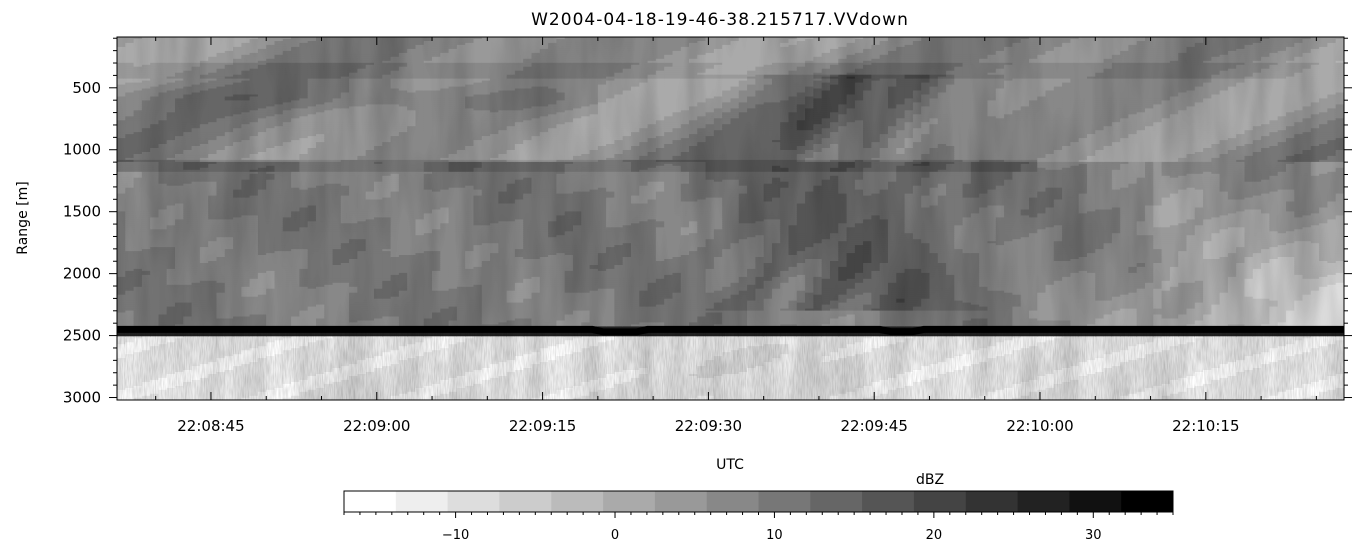 The width and height of the screenshot is (1362, 544). I want to click on chart-title: W2004-04-18-19-46-38.215717.VVdown, so click(720, 20).